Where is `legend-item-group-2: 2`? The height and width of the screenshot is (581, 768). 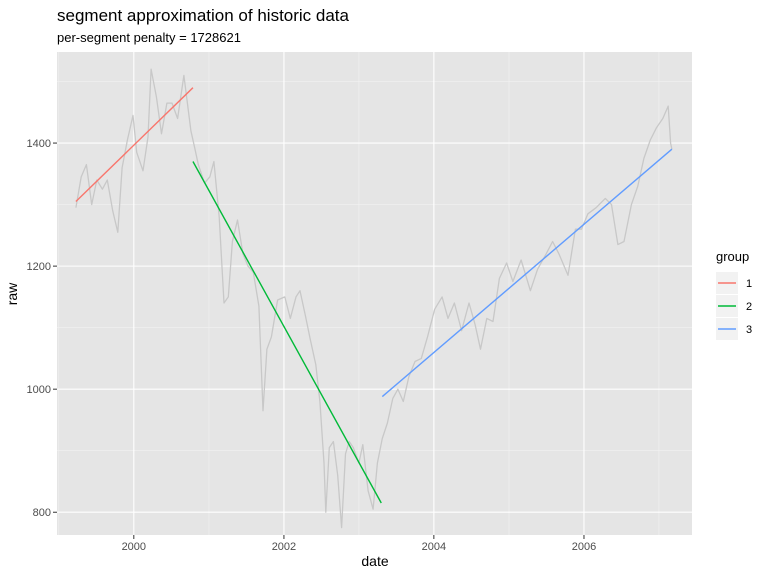
legend-item-group-2: 2 is located at coordinates (734, 306).